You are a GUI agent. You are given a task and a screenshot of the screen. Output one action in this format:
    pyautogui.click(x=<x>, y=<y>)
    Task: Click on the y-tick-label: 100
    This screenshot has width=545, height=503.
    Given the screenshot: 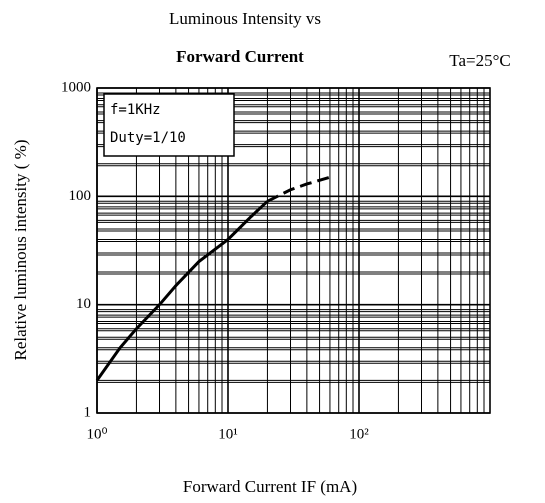 What is the action you would take?
    pyautogui.click(x=80, y=196)
    